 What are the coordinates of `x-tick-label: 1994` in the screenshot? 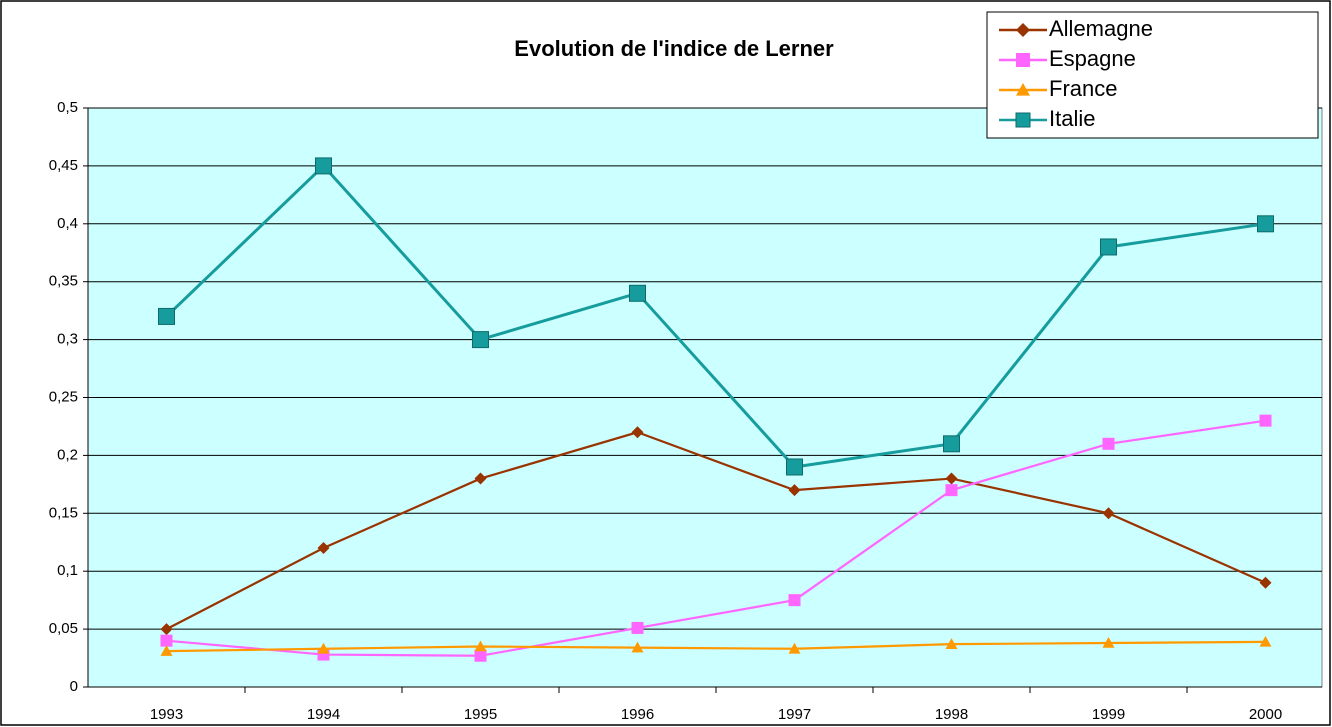 It's located at (323, 714).